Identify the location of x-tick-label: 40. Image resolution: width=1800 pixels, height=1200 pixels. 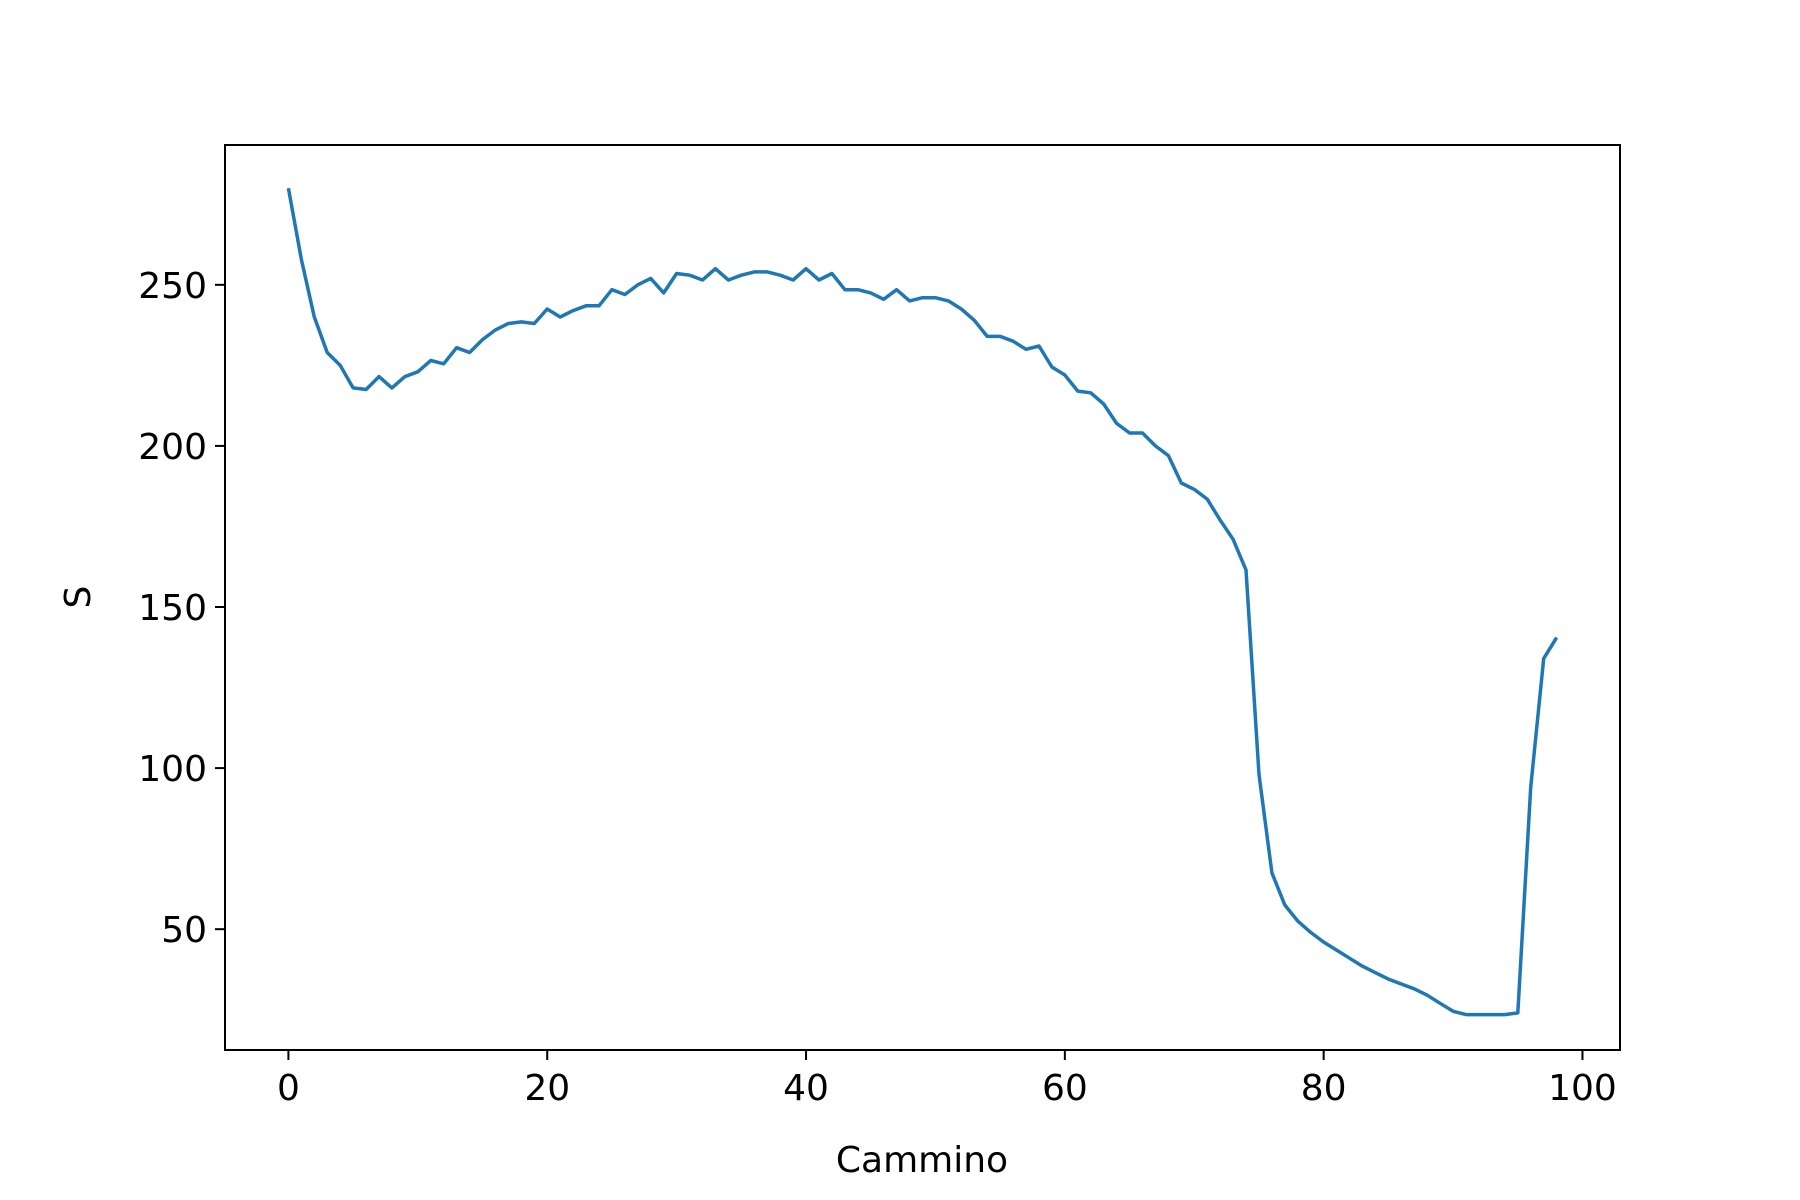
(806, 1088).